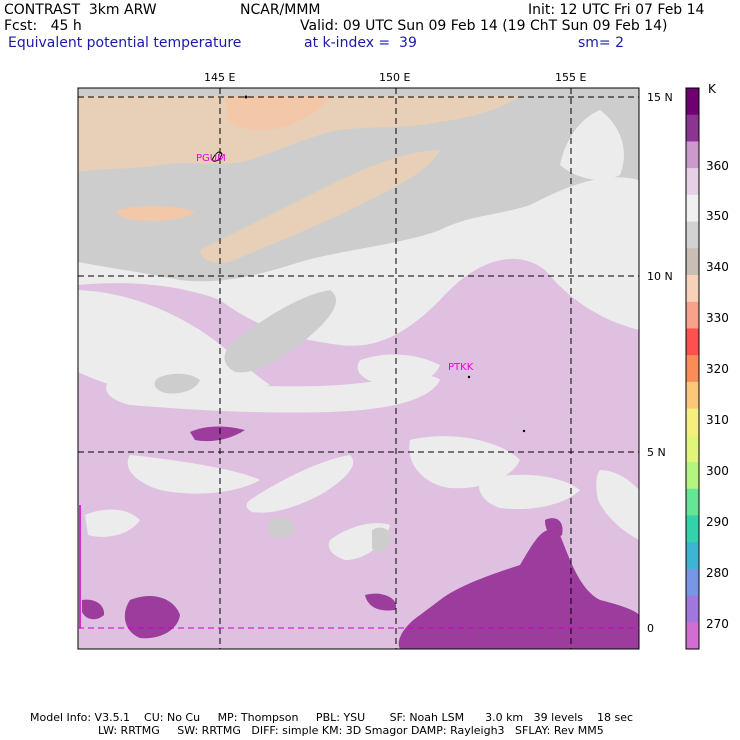  Describe the element at coordinates (174, 343) in the screenshot. I see `field-light-mid1` at that location.